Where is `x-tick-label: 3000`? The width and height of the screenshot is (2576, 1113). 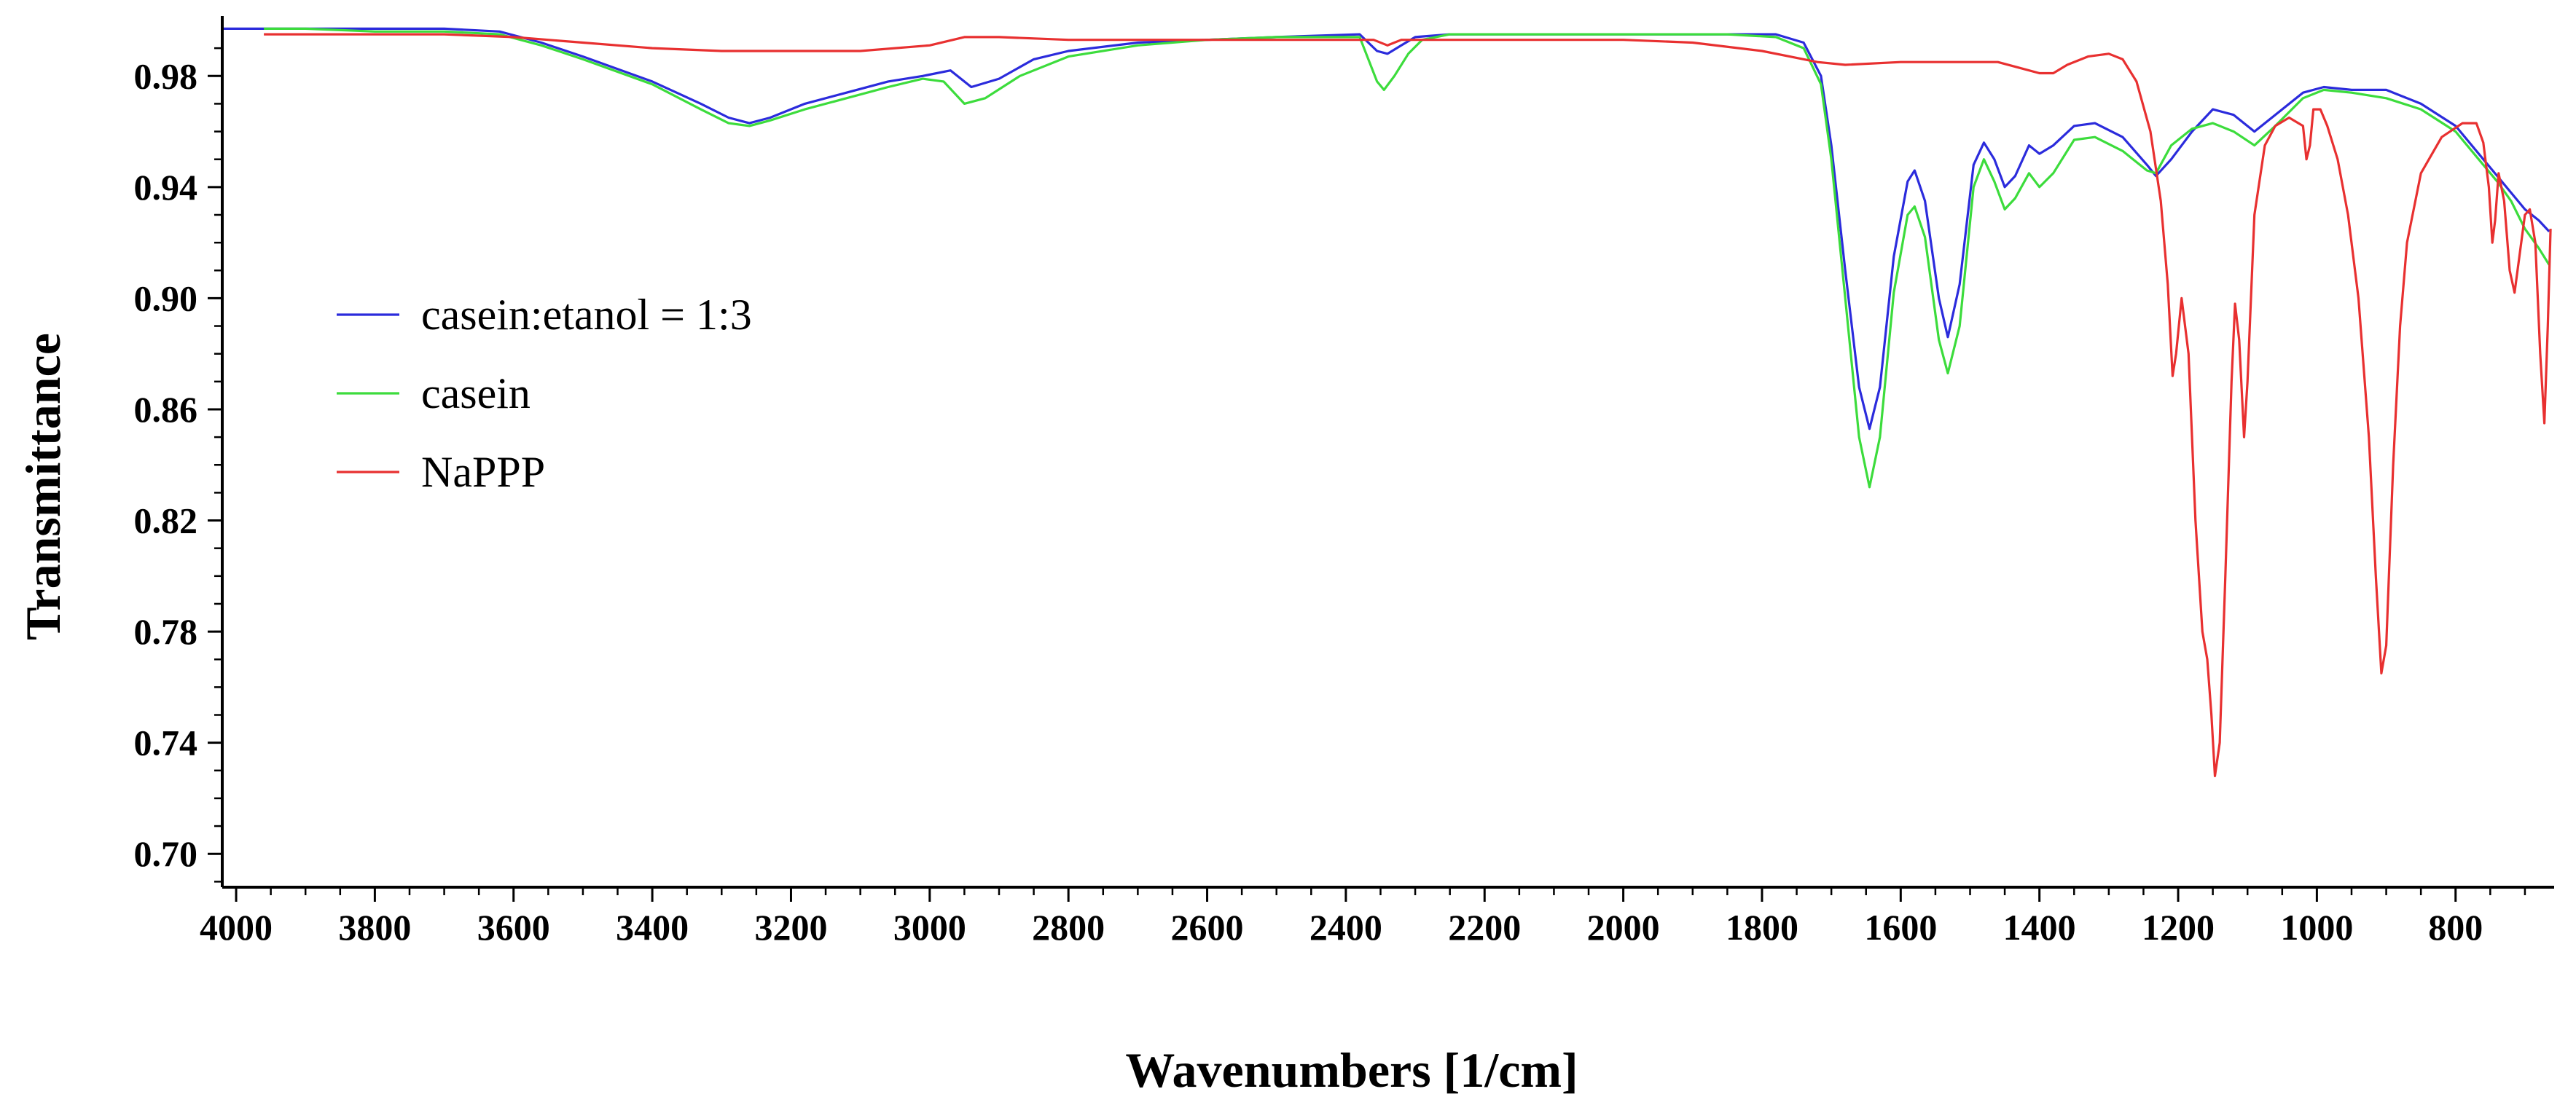
x-tick-label: 3000 is located at coordinates (929, 927).